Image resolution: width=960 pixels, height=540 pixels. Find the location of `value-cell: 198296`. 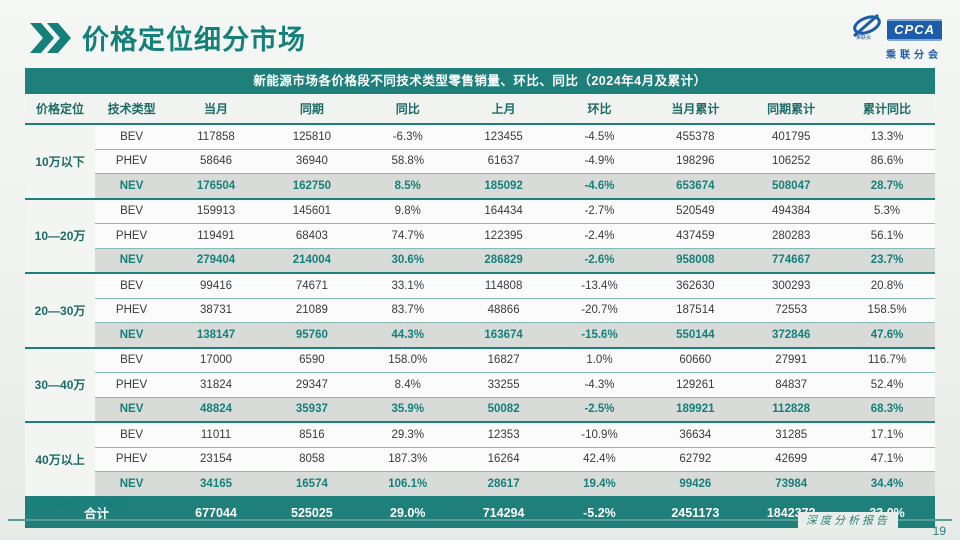

value-cell: 198296 is located at coordinates (695, 161).